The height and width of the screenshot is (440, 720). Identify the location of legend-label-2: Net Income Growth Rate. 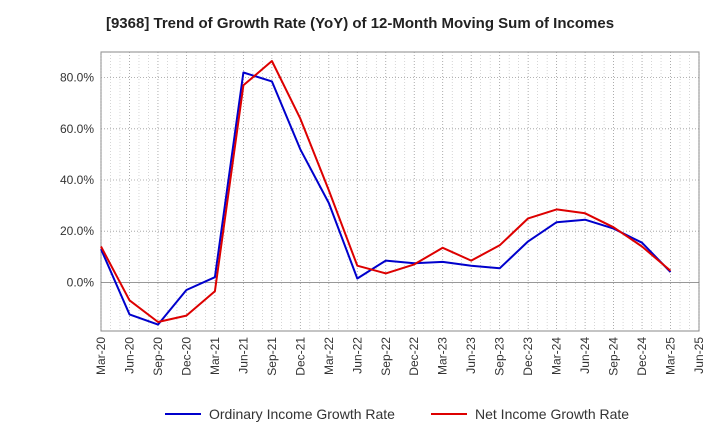
(552, 414).